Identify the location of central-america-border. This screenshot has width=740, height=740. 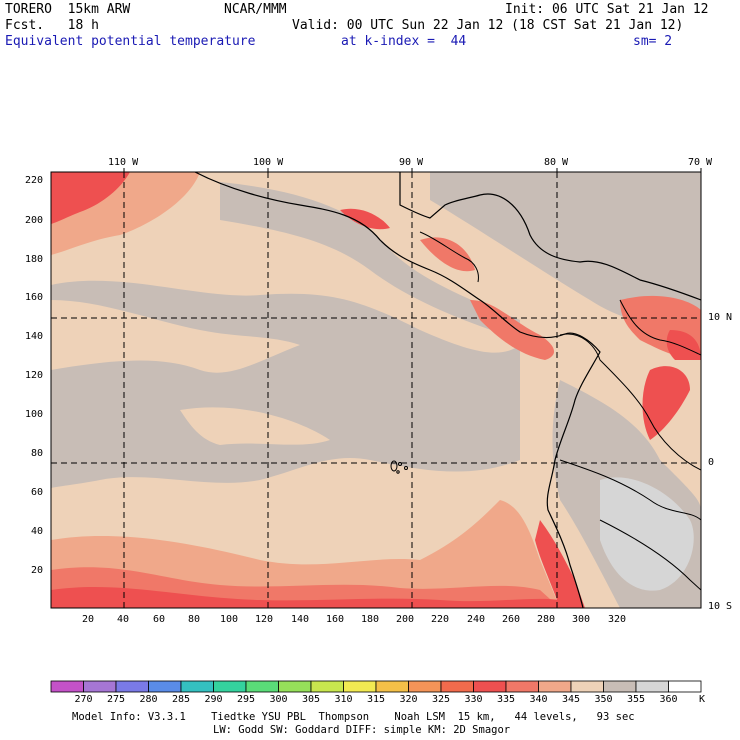
(449, 257).